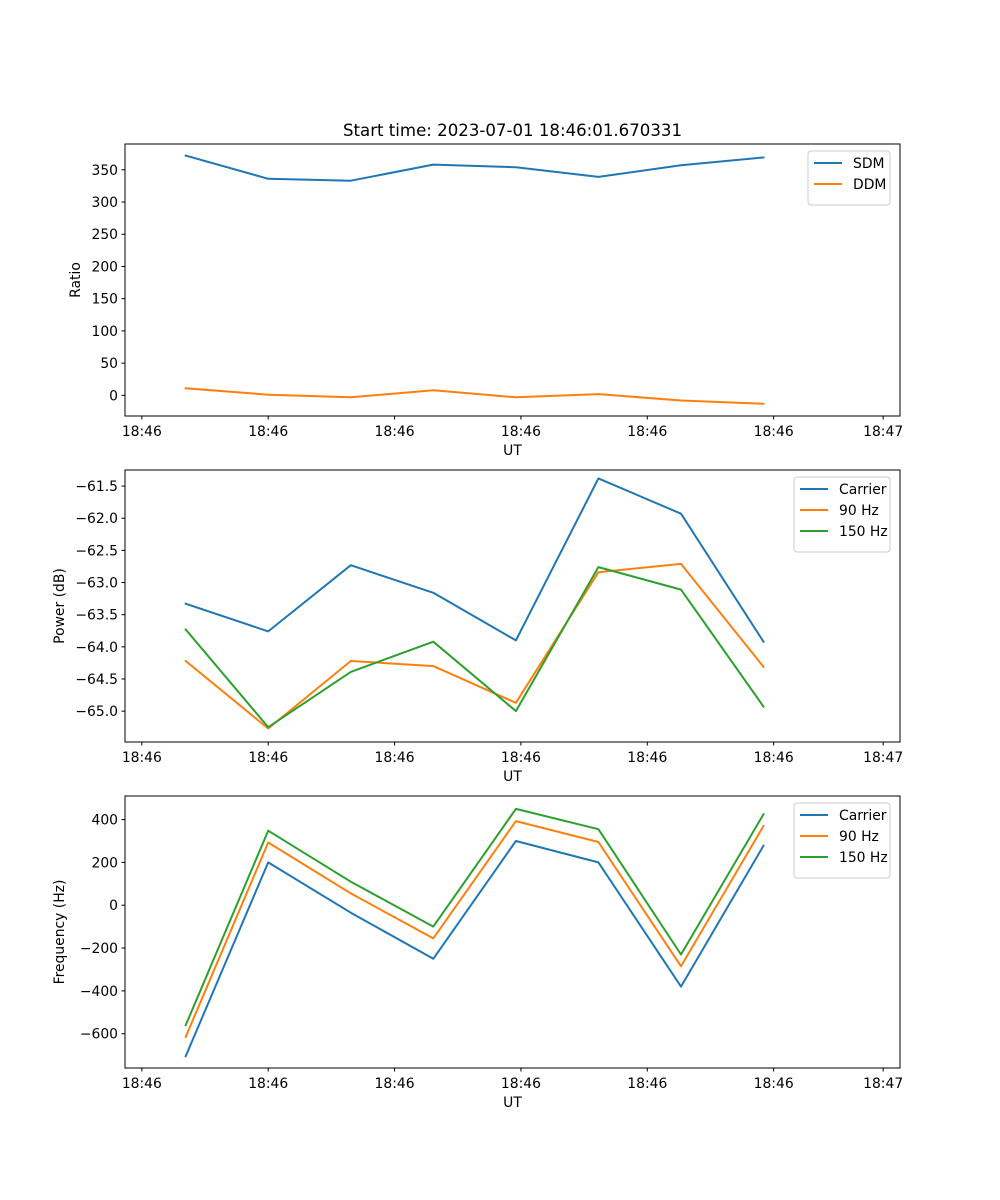 Image resolution: width=1000 pixels, height=1200 pixels. I want to click on power-y-tick-label: −63.0, so click(96, 584).